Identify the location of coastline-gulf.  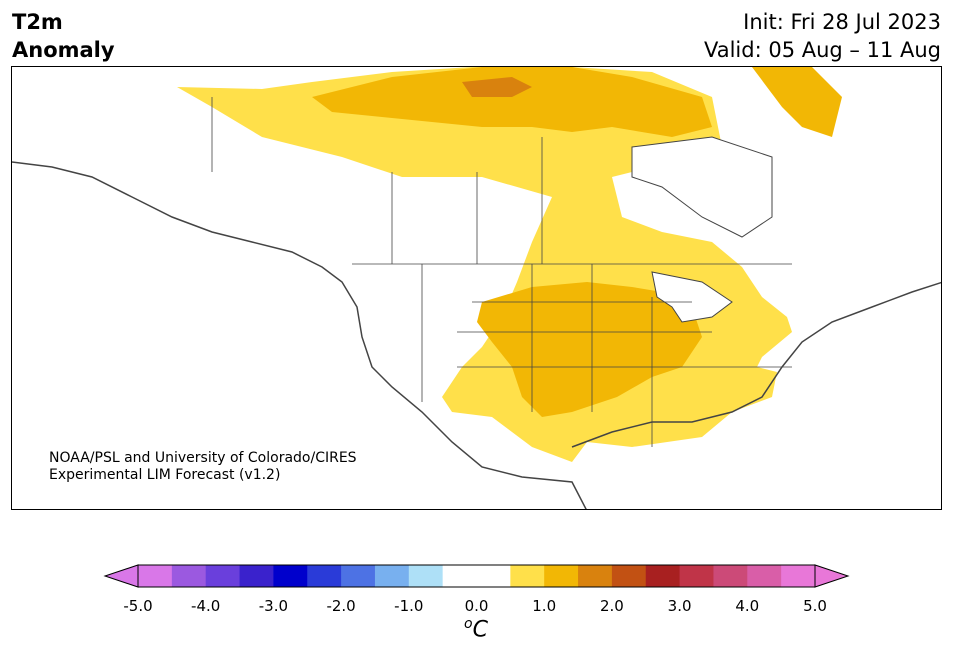
(756, 364).